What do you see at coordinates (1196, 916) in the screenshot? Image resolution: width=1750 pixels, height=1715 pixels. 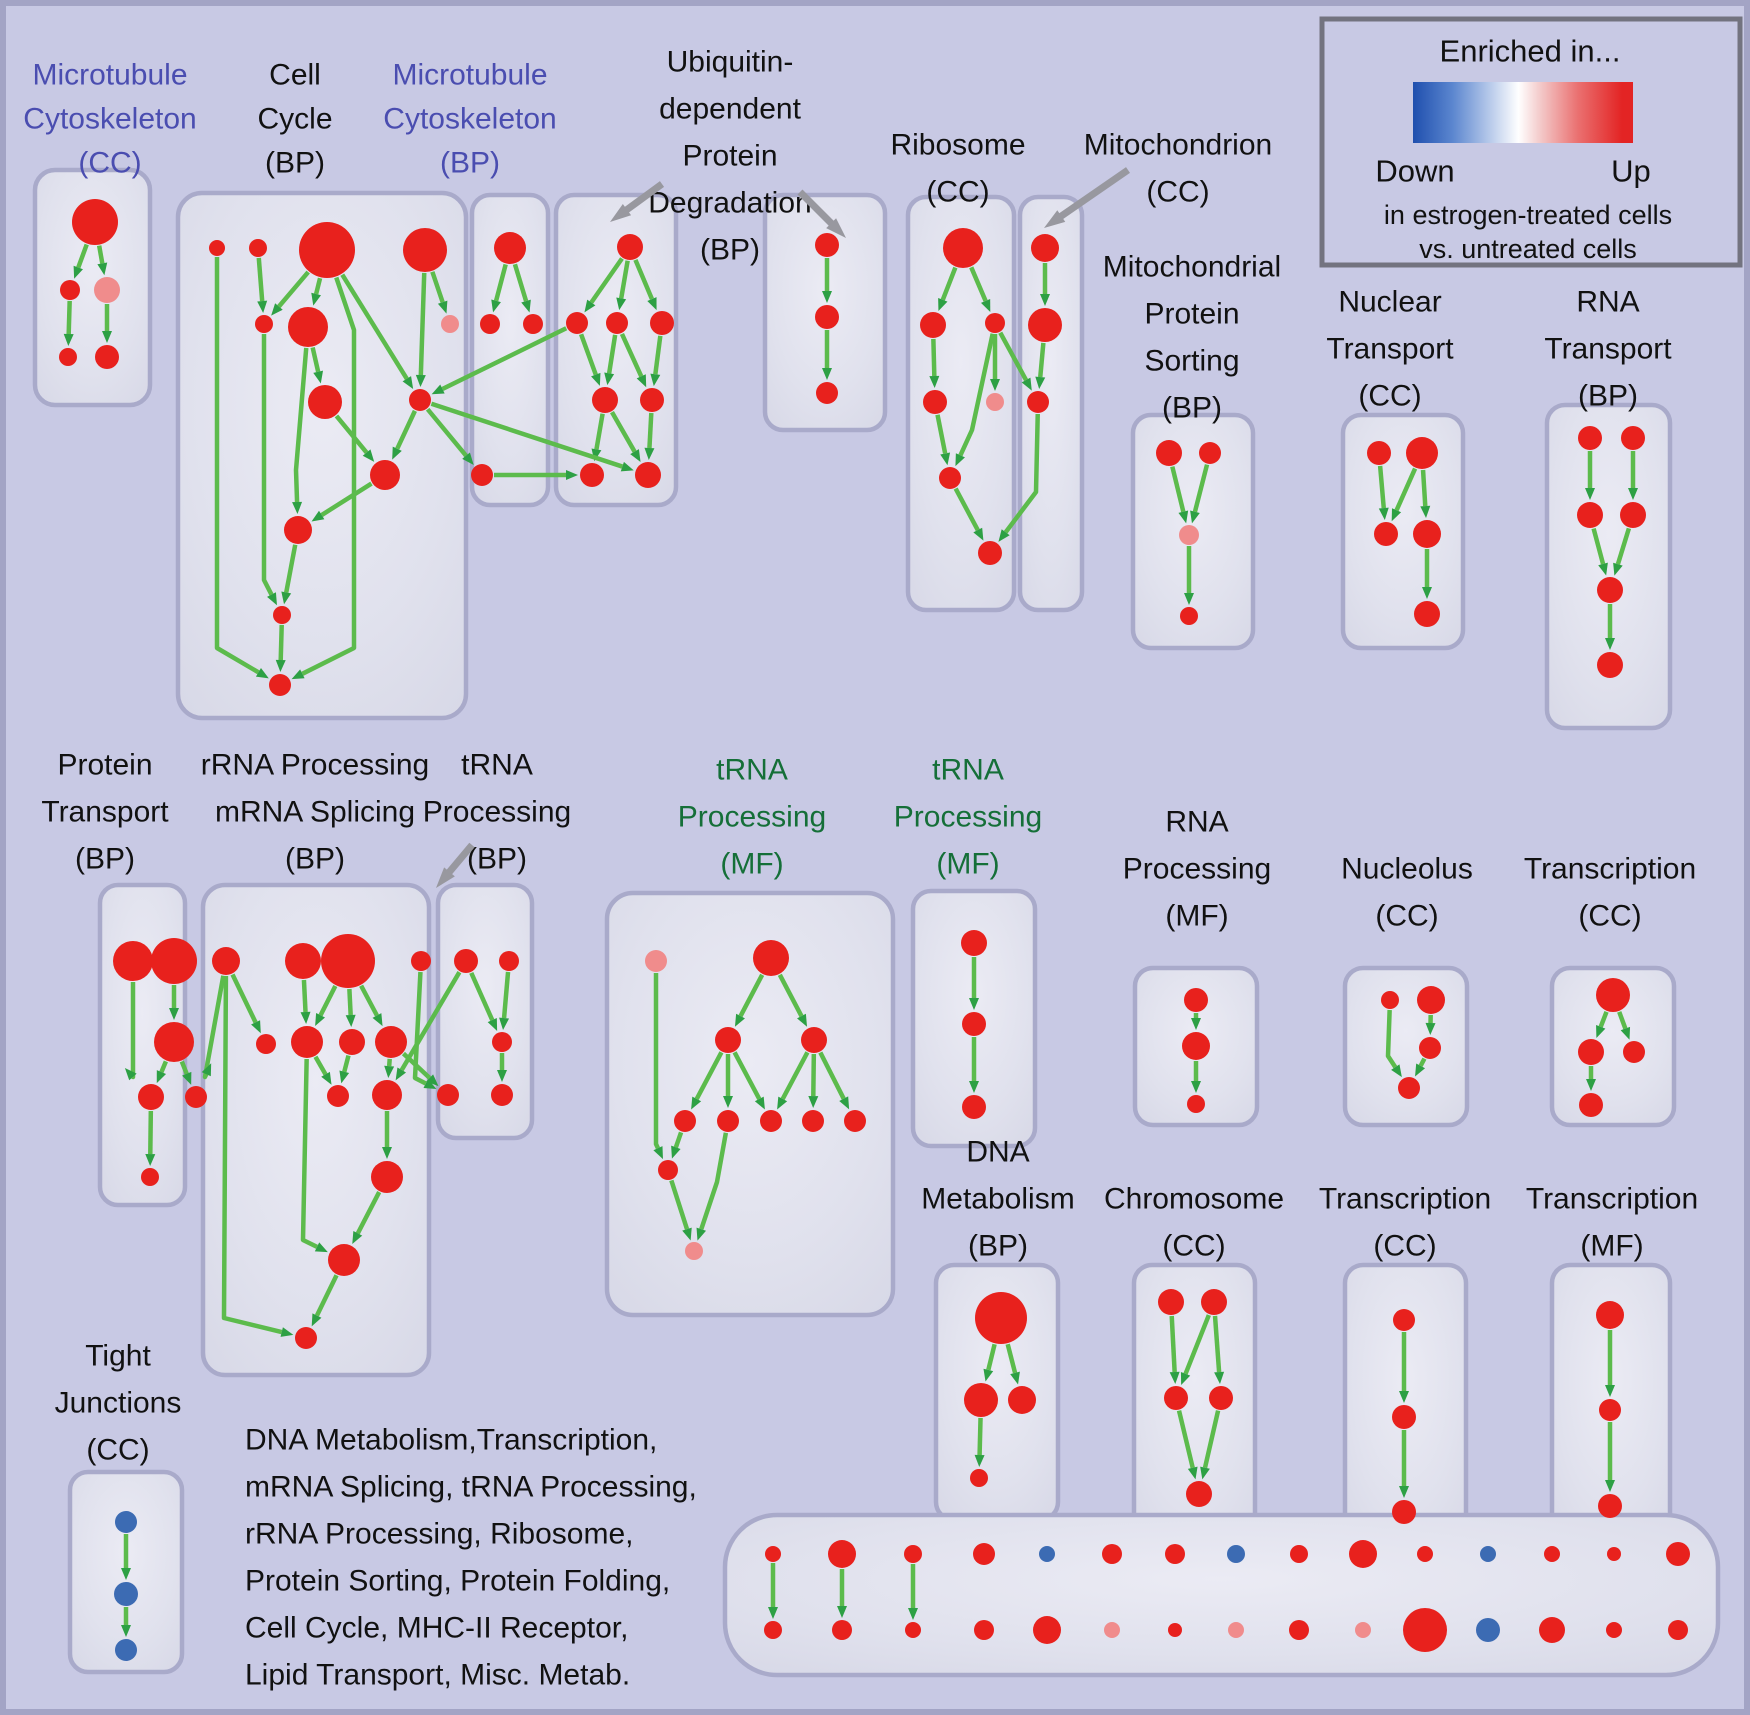 I see `cluster-label-rna-processing-mf: (MF)` at bounding box center [1196, 916].